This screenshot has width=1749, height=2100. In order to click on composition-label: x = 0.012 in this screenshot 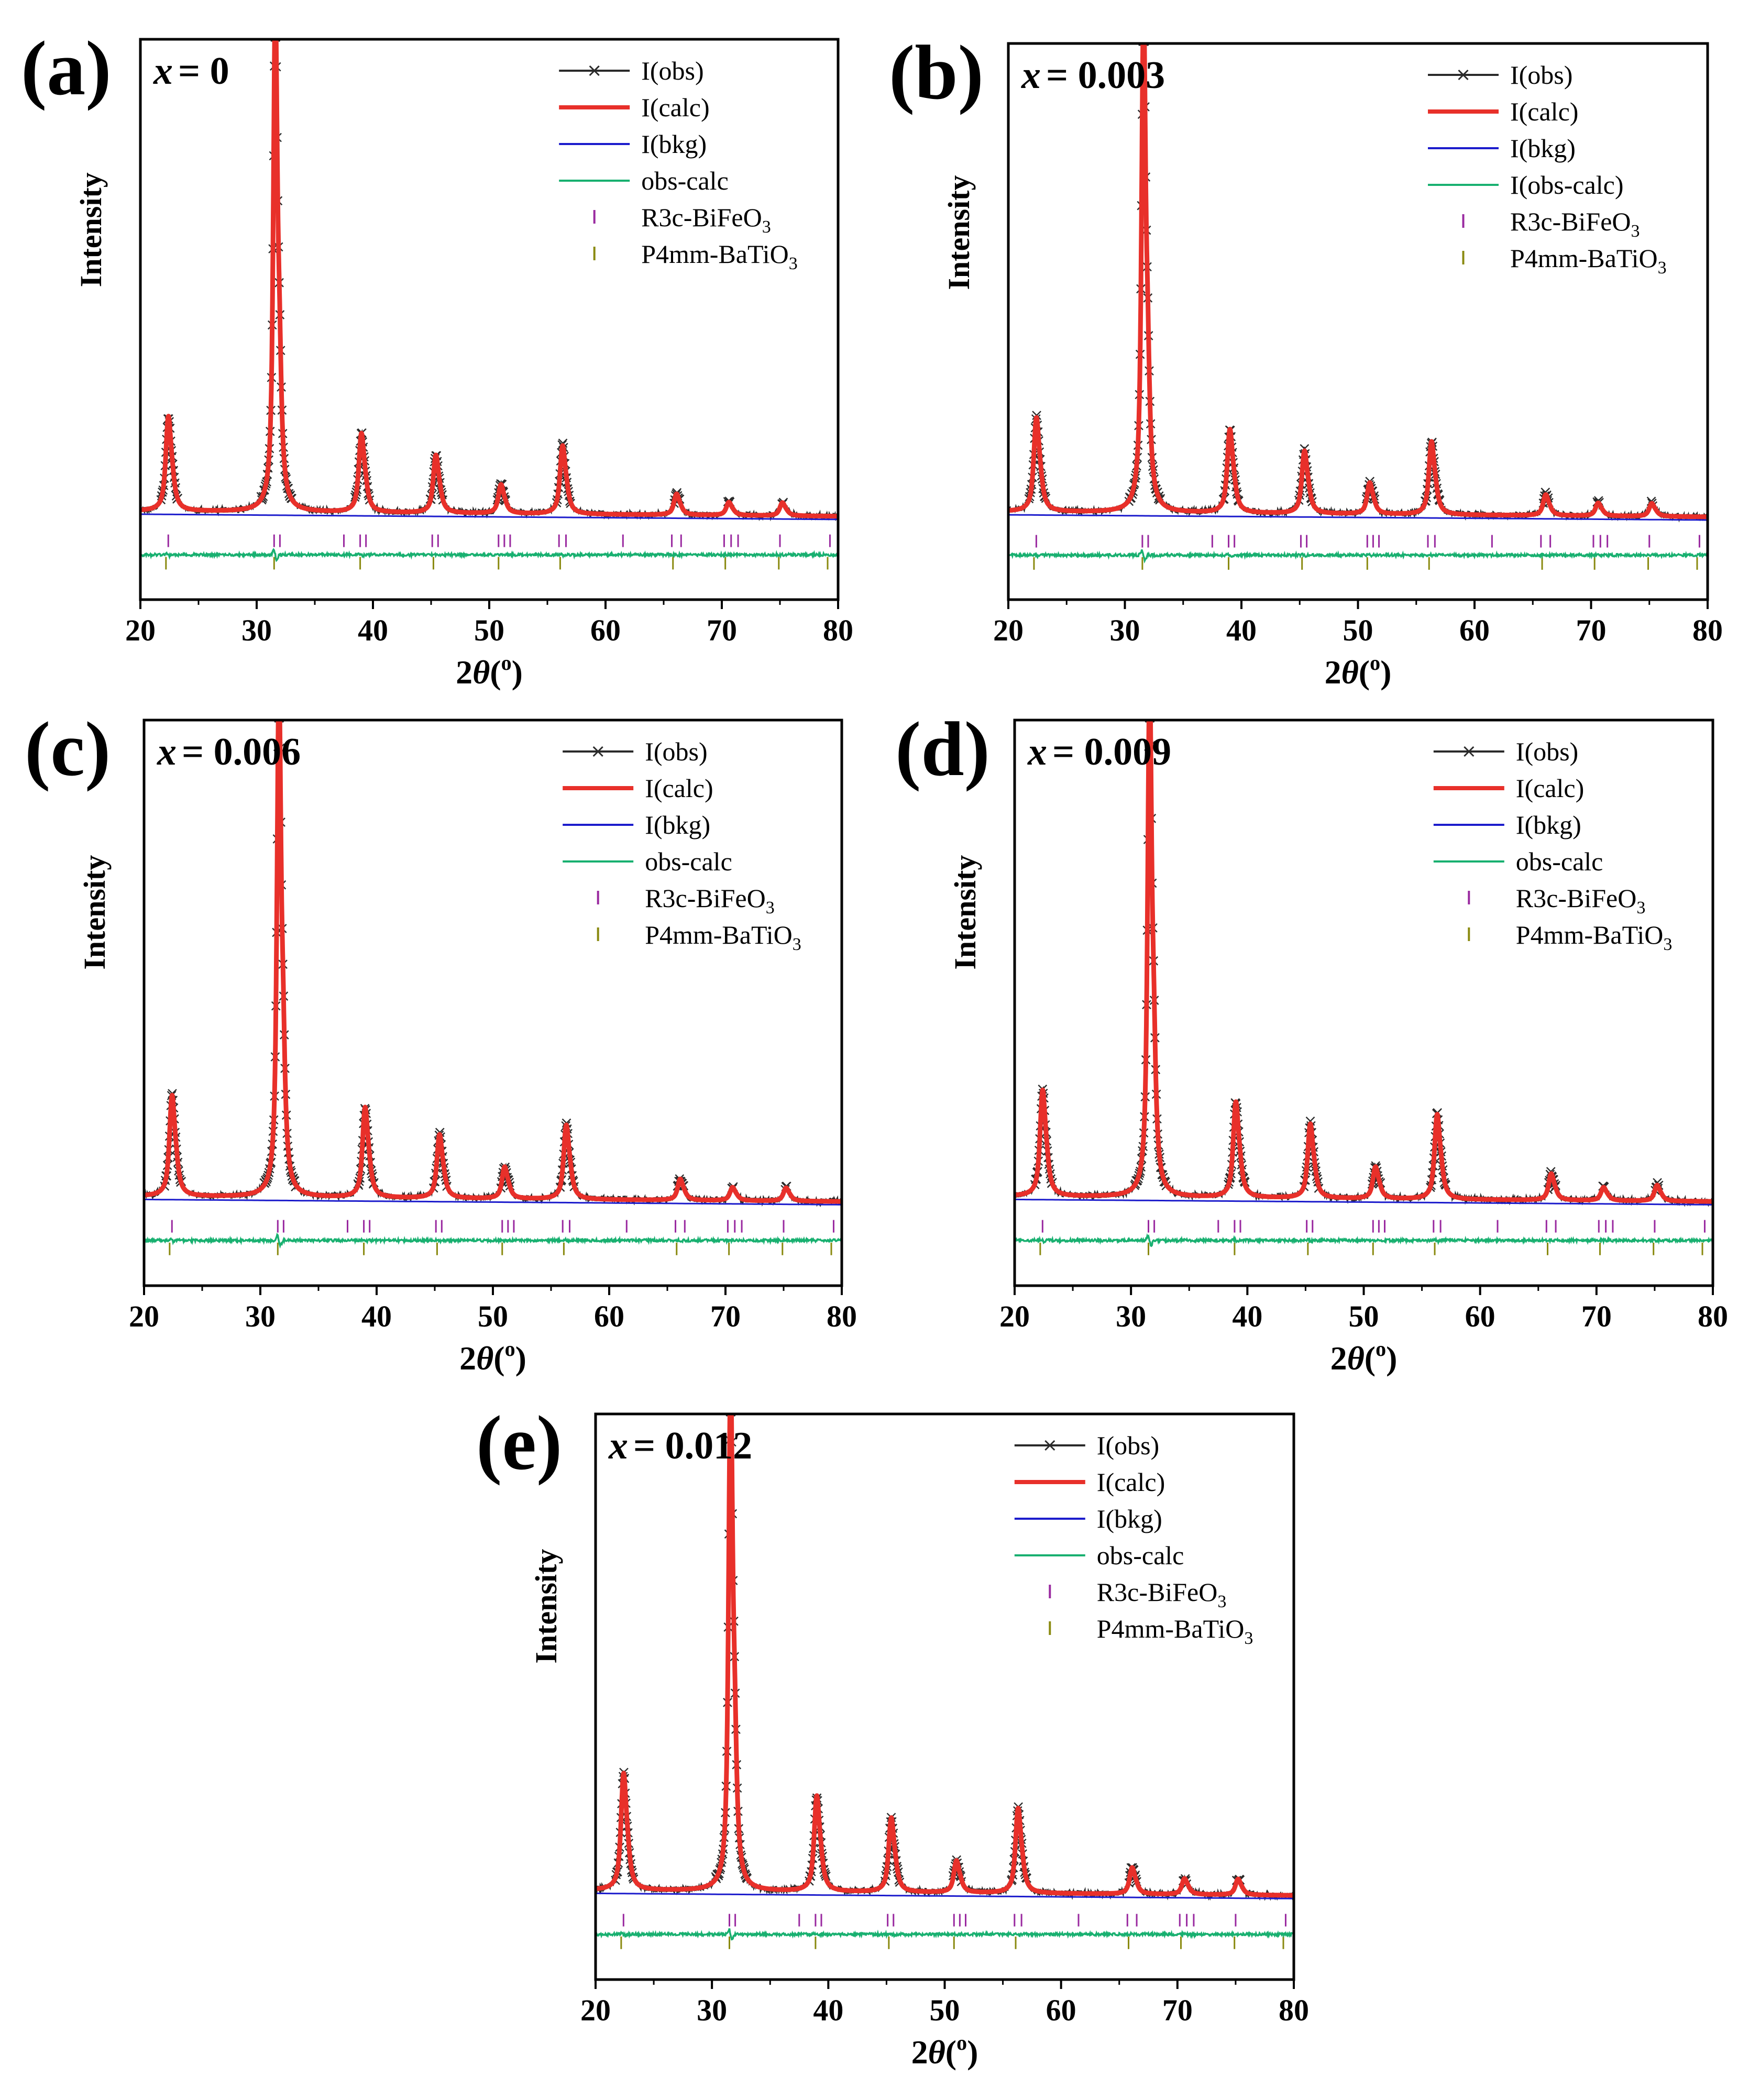, I will do `click(680, 1445)`.